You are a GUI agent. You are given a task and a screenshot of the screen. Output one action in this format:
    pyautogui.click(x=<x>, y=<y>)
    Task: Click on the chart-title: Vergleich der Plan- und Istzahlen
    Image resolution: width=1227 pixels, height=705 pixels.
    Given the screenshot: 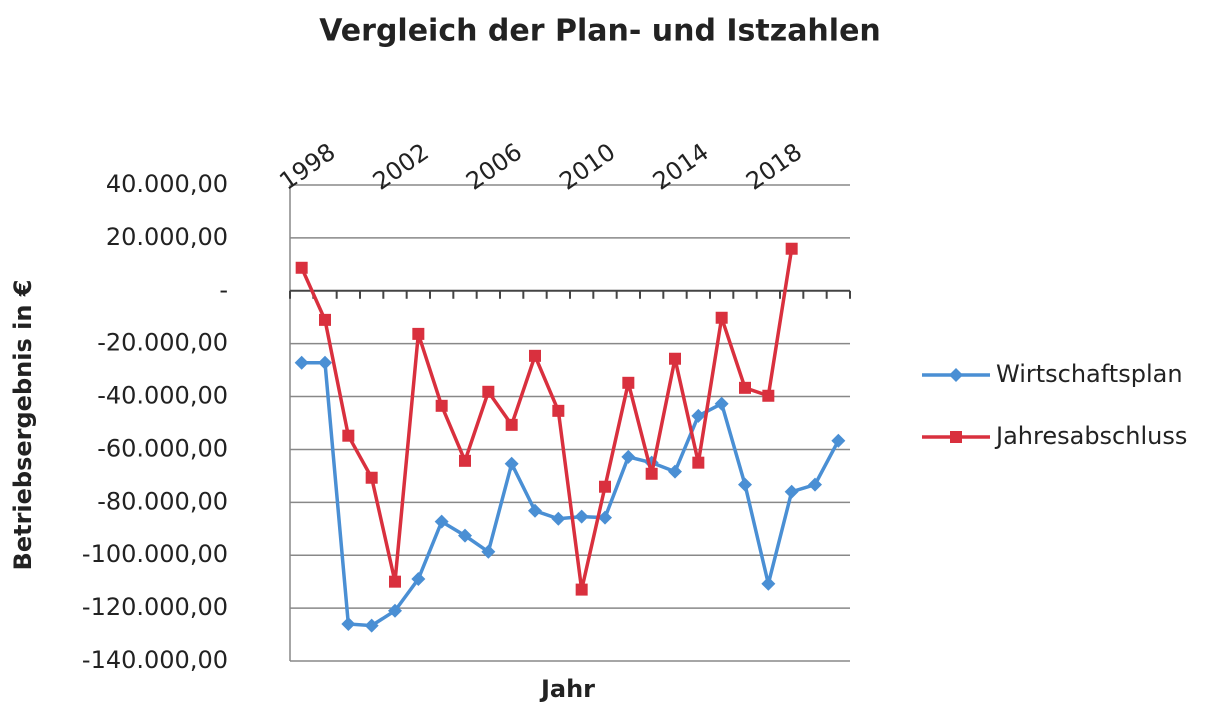 What is the action you would take?
    pyautogui.click(x=600, y=31)
    